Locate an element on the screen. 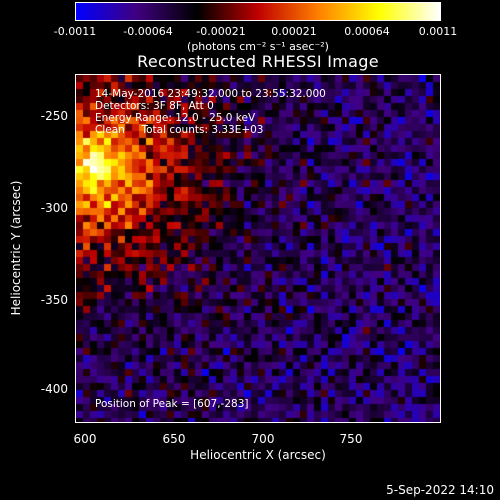 Image resolution: width=500 pixels, height=500 pixels. detectors-label: Detectors: 3F 8F, Att 0 is located at coordinates (154, 106).